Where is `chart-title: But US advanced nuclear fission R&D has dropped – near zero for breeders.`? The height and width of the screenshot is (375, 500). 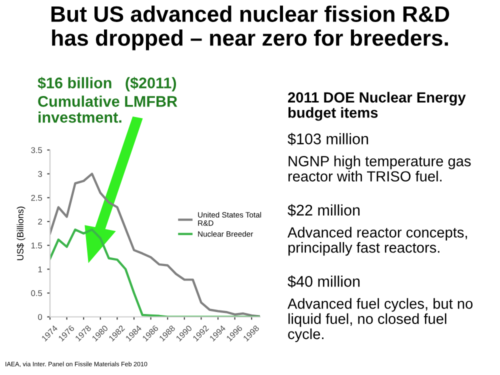
chart-title: But US advanced nuclear fission R&D has dropped – near zero for breeders. is located at coordinates (250, 28).